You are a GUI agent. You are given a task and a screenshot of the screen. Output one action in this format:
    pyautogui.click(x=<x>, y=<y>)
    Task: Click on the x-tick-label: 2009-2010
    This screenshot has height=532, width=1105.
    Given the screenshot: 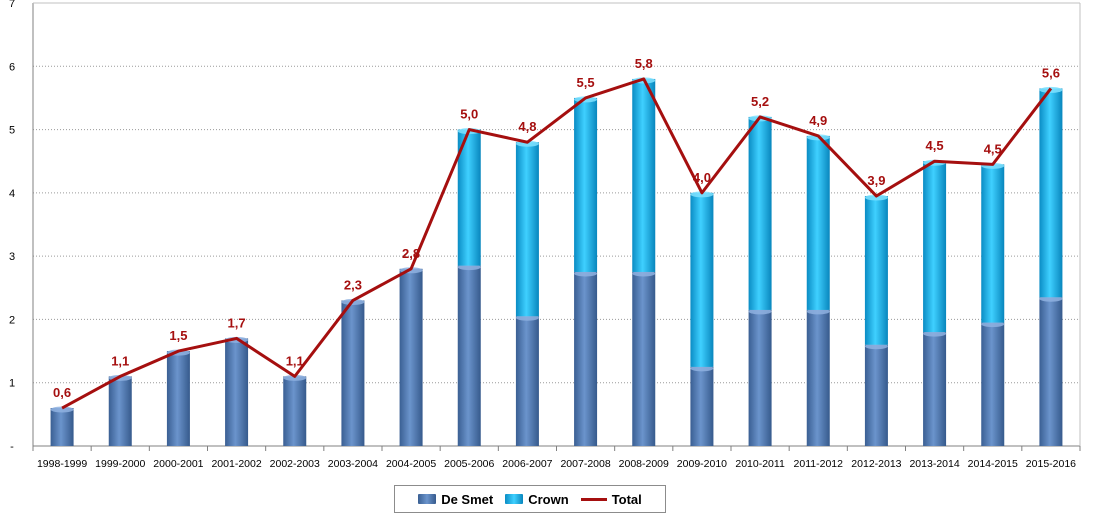 What is the action you would take?
    pyautogui.click(x=702, y=464)
    